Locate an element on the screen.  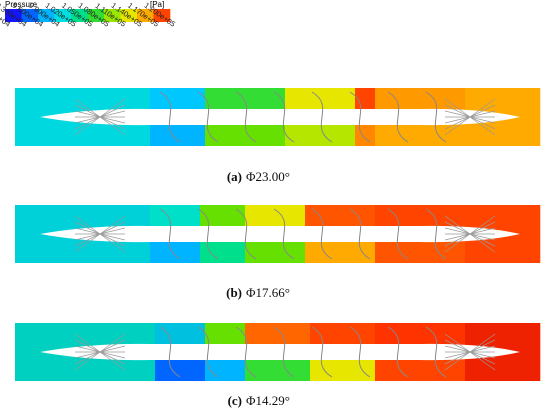
caption: (c) is located at coordinates (235, 400).